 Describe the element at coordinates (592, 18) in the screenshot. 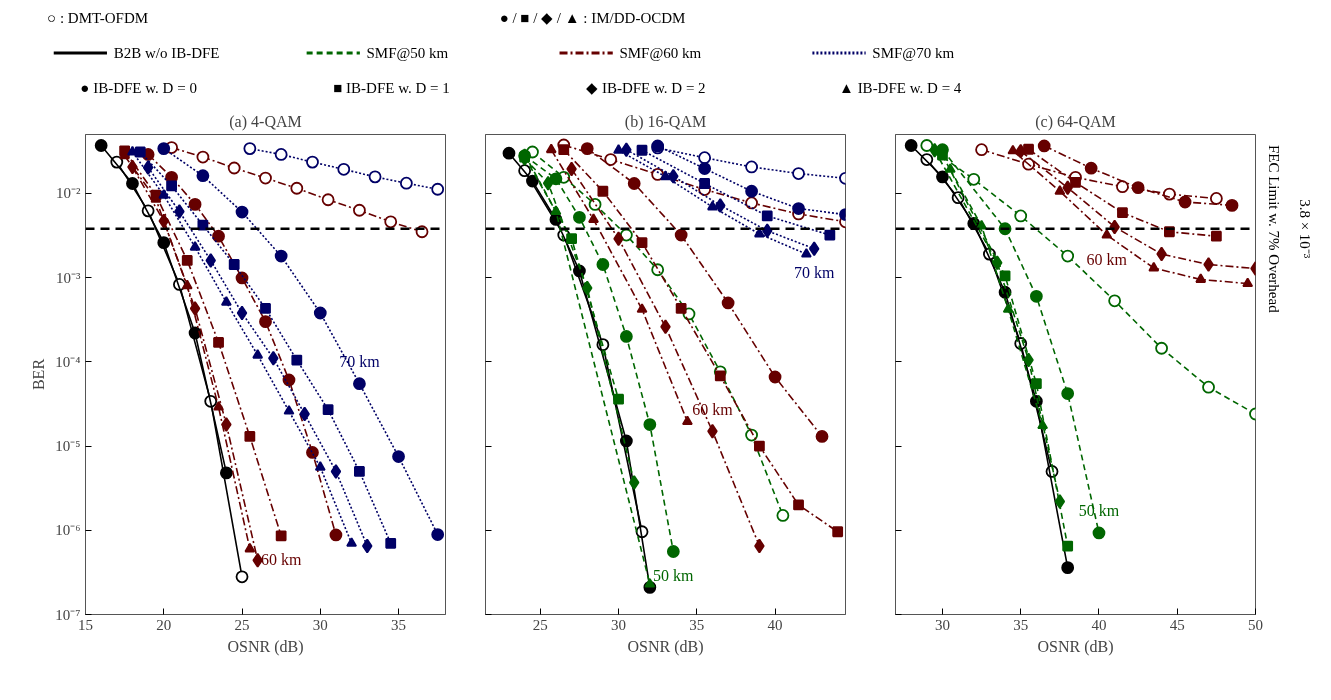

I see `text: ● / ■ / ◆ / ▲ : IM/DD-OCDM` at that location.